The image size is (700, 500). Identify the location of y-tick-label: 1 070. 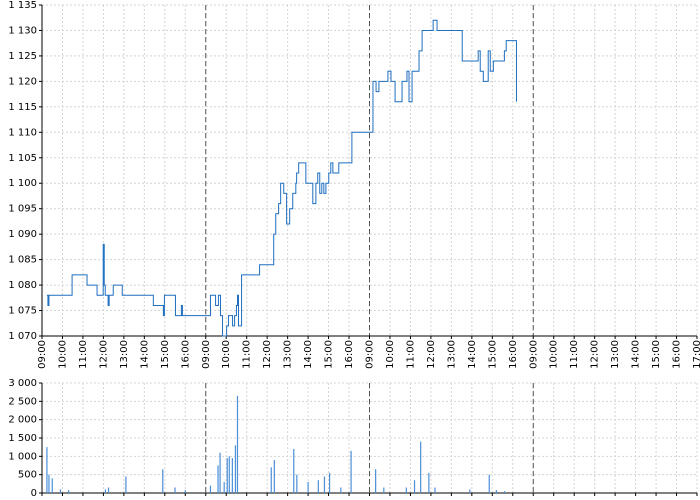
(22, 336).